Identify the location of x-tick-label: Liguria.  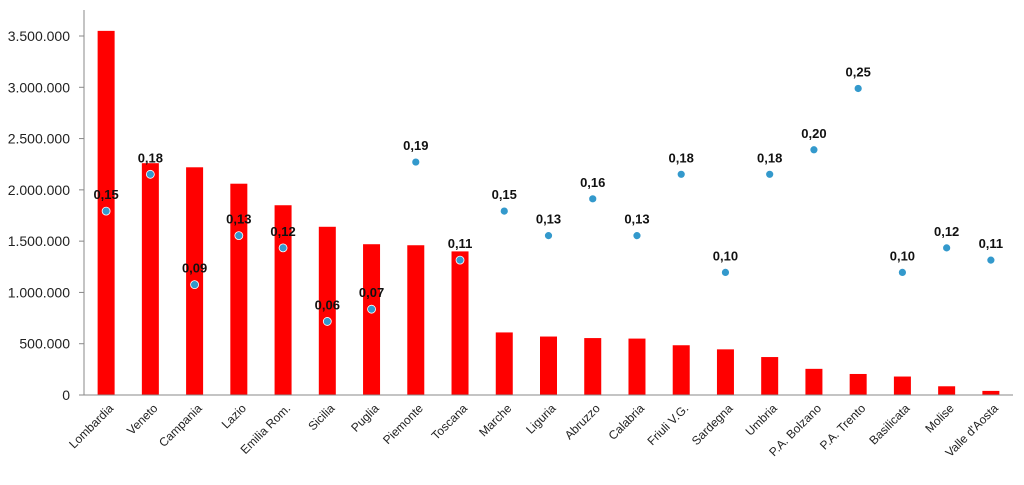
(541, 419).